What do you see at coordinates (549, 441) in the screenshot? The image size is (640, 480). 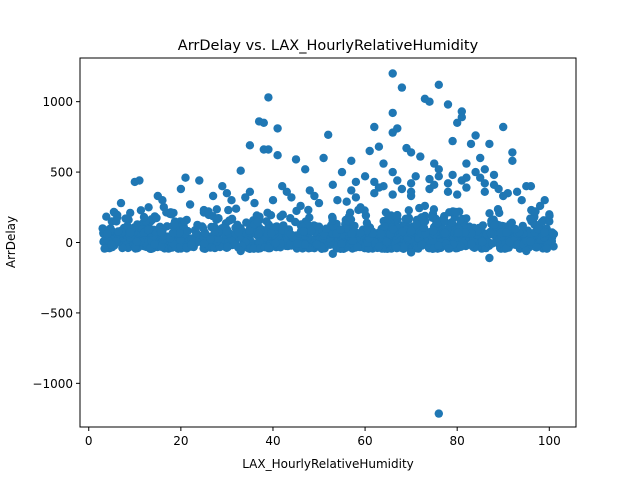 I see `x-tick-label: 100` at bounding box center [549, 441].